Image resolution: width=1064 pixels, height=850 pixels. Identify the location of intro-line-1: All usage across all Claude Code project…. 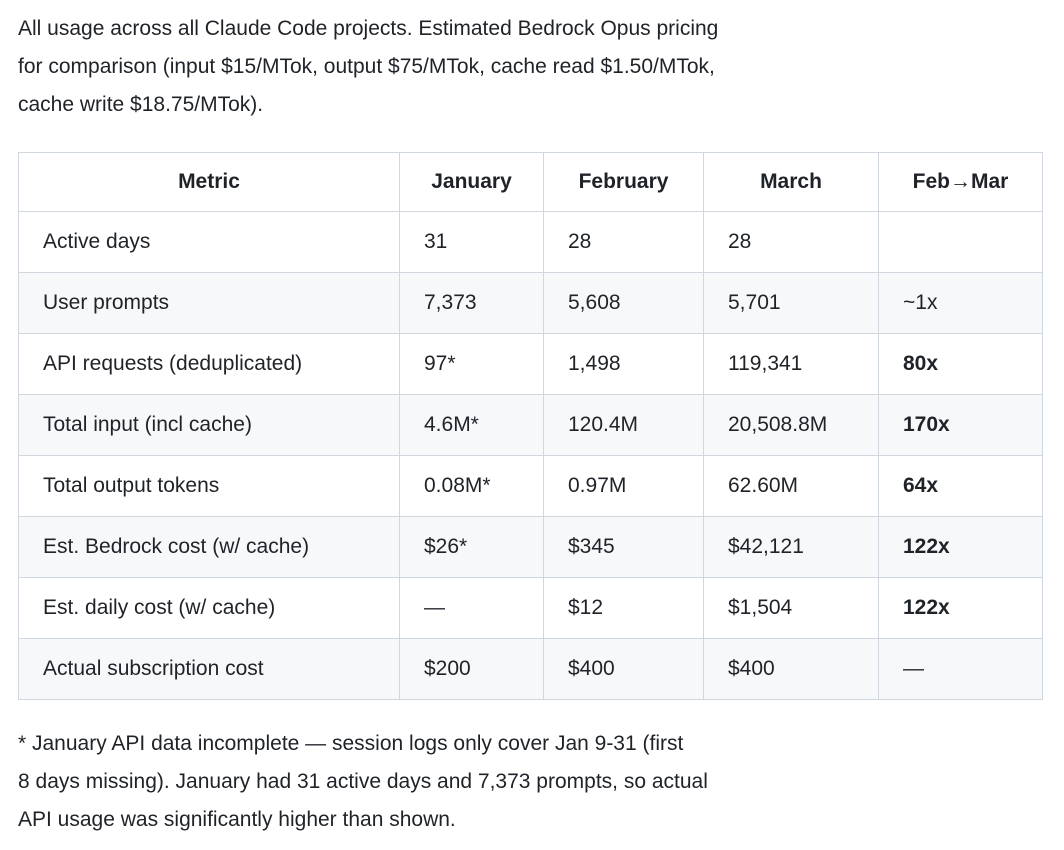
(368, 28).